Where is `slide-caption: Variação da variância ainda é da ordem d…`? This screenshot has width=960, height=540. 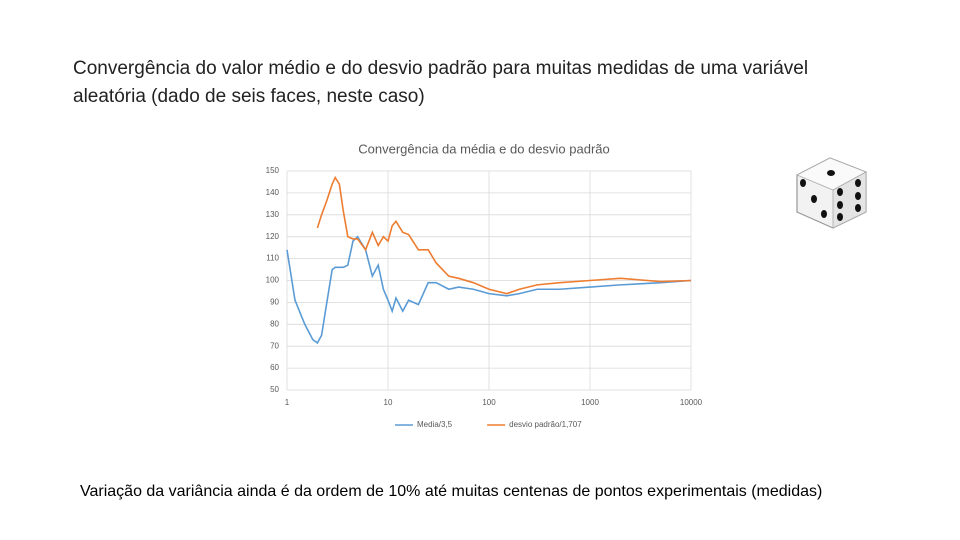 slide-caption: Variação da variância ainda é da ordem d… is located at coordinates (451, 491).